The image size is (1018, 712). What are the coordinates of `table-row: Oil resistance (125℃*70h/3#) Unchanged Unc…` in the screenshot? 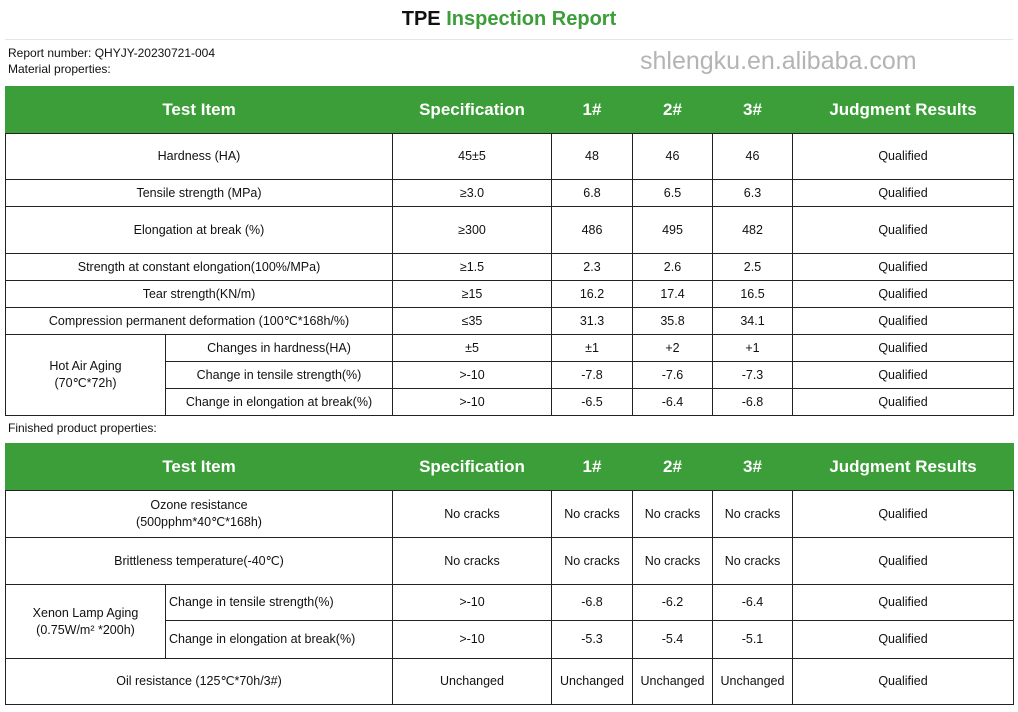 It's located at (509, 681).